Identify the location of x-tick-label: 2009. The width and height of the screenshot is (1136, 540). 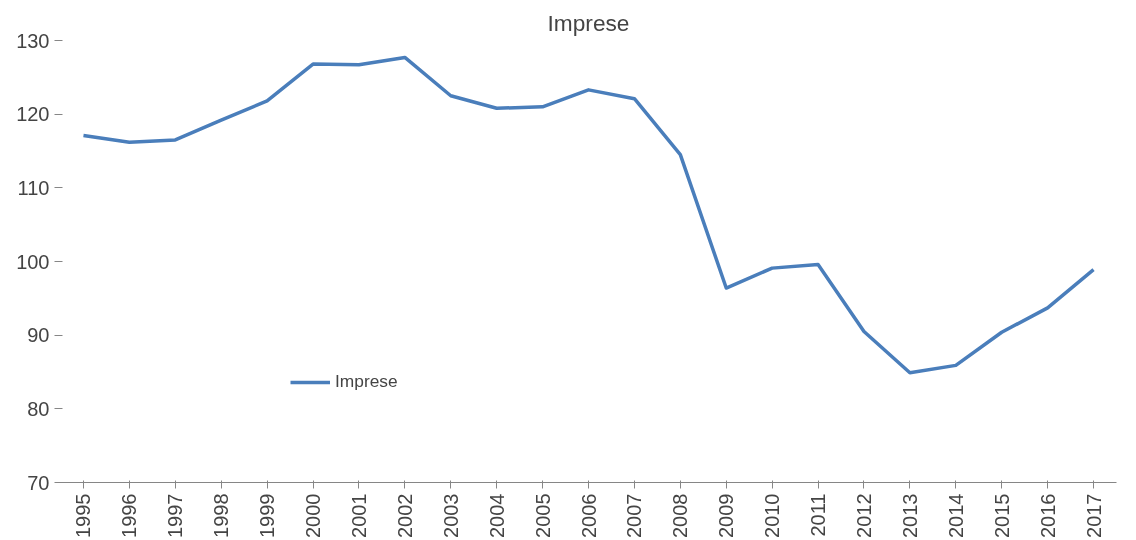
(726, 515).